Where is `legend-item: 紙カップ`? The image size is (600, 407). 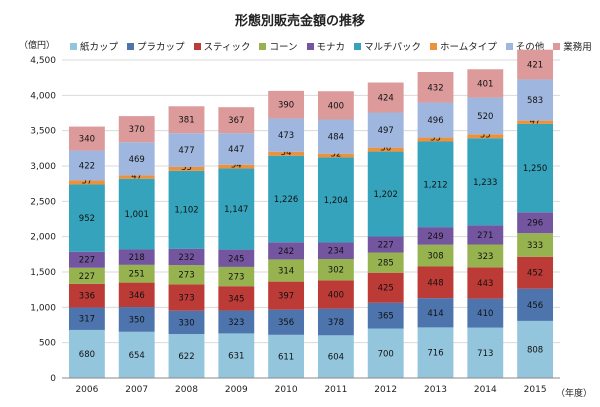 legend-item: 紙カップ is located at coordinates (94, 46).